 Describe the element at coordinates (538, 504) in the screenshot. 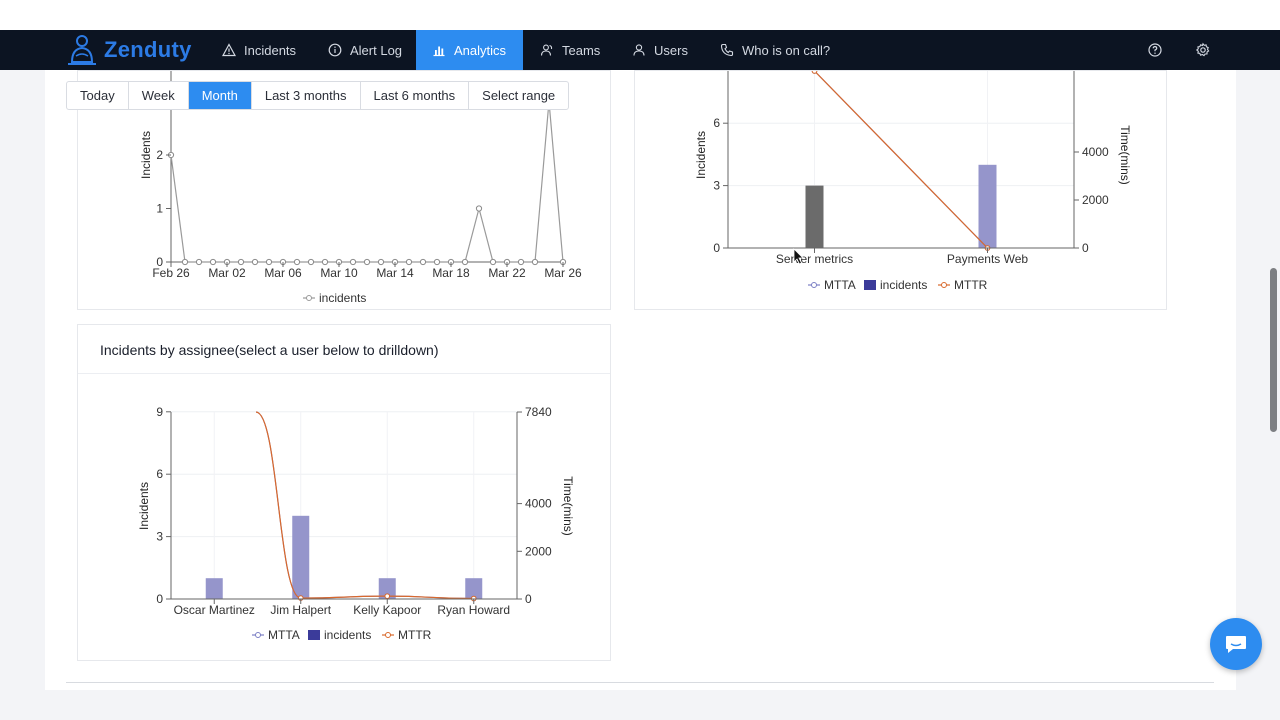

I see `assignee-y2-tick-label: 4000` at that location.